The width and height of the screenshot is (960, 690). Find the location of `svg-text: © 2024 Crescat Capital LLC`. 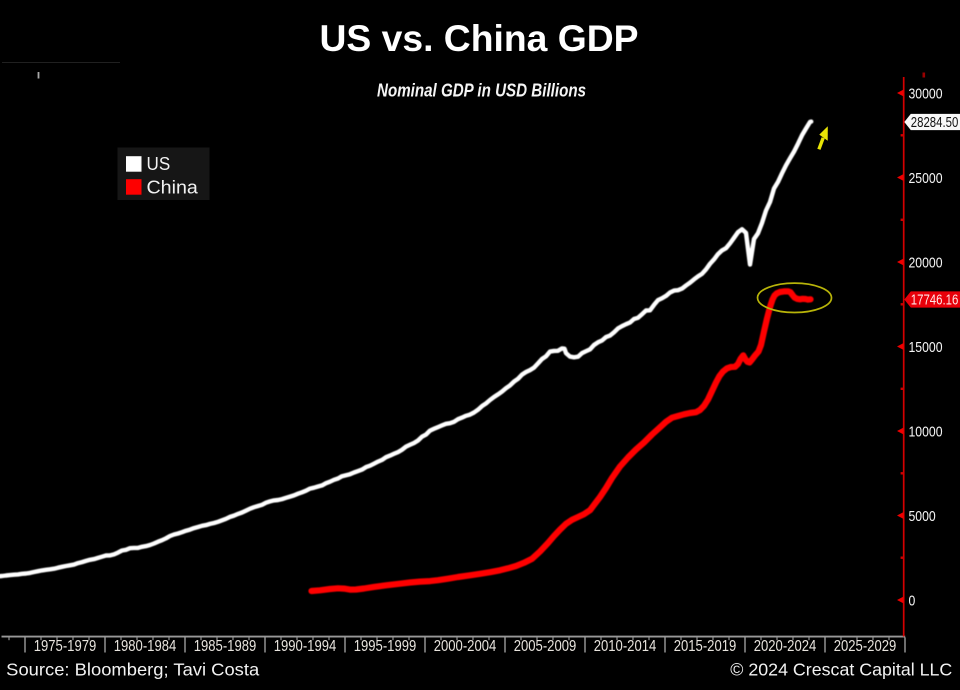

svg-text: © 2024 Crescat Capital LLC is located at coordinates (841, 670).